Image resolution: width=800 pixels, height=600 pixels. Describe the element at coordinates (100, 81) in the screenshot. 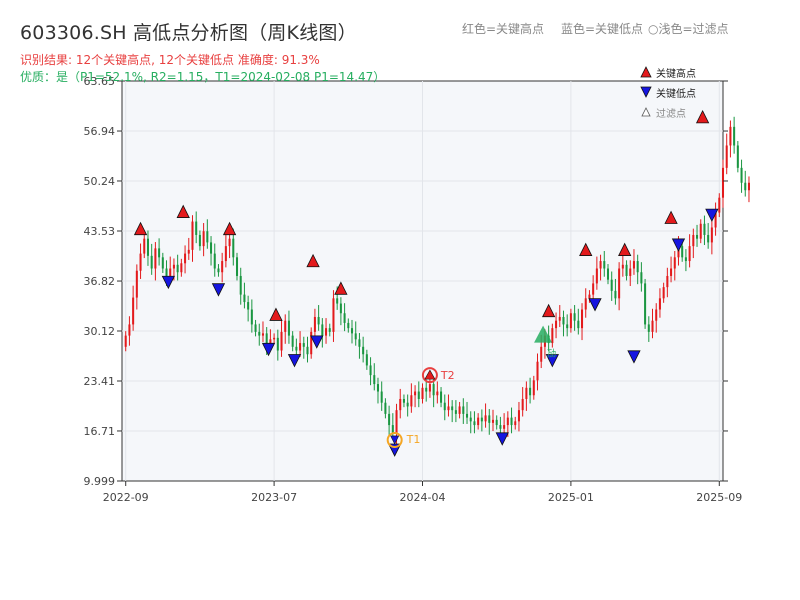

I see `y-tick-label: 63.65` at that location.